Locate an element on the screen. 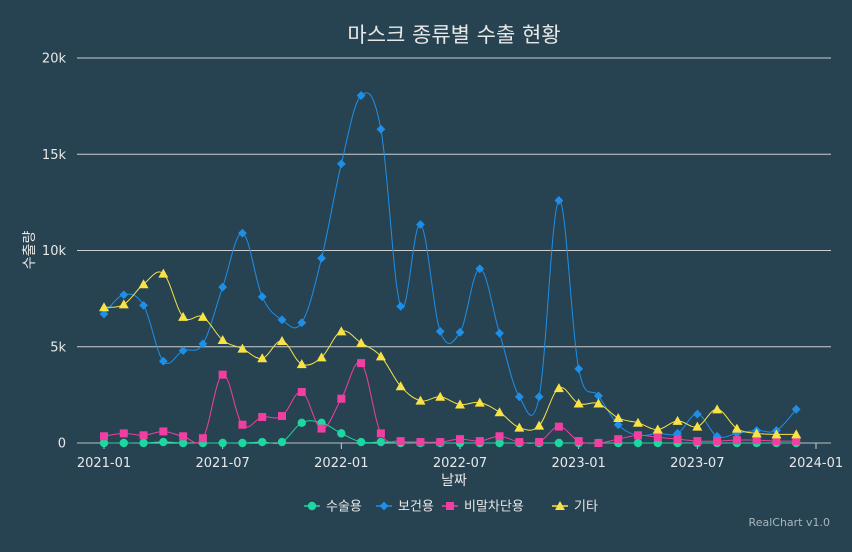 The width and height of the screenshot is (852, 552). legend-item: 비말차단용 is located at coordinates (483, 507).